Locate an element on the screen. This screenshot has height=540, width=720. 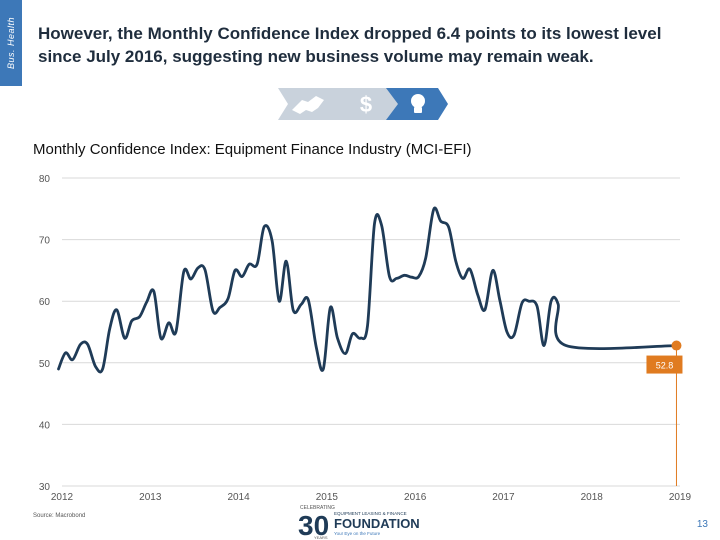
logo-30: 30 is located at coordinates (313, 525).